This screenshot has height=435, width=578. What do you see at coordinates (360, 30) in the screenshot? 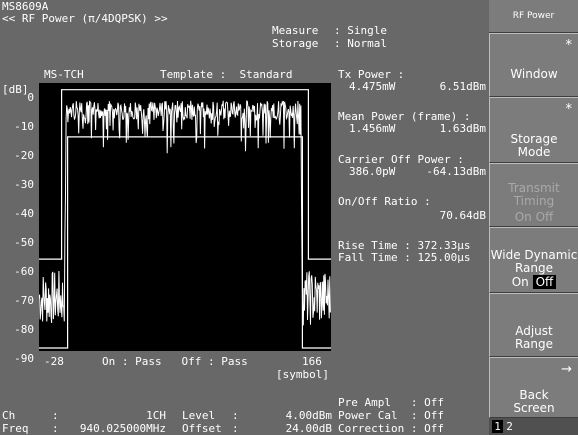
I see `measure-value: : Single` at bounding box center [360, 30].